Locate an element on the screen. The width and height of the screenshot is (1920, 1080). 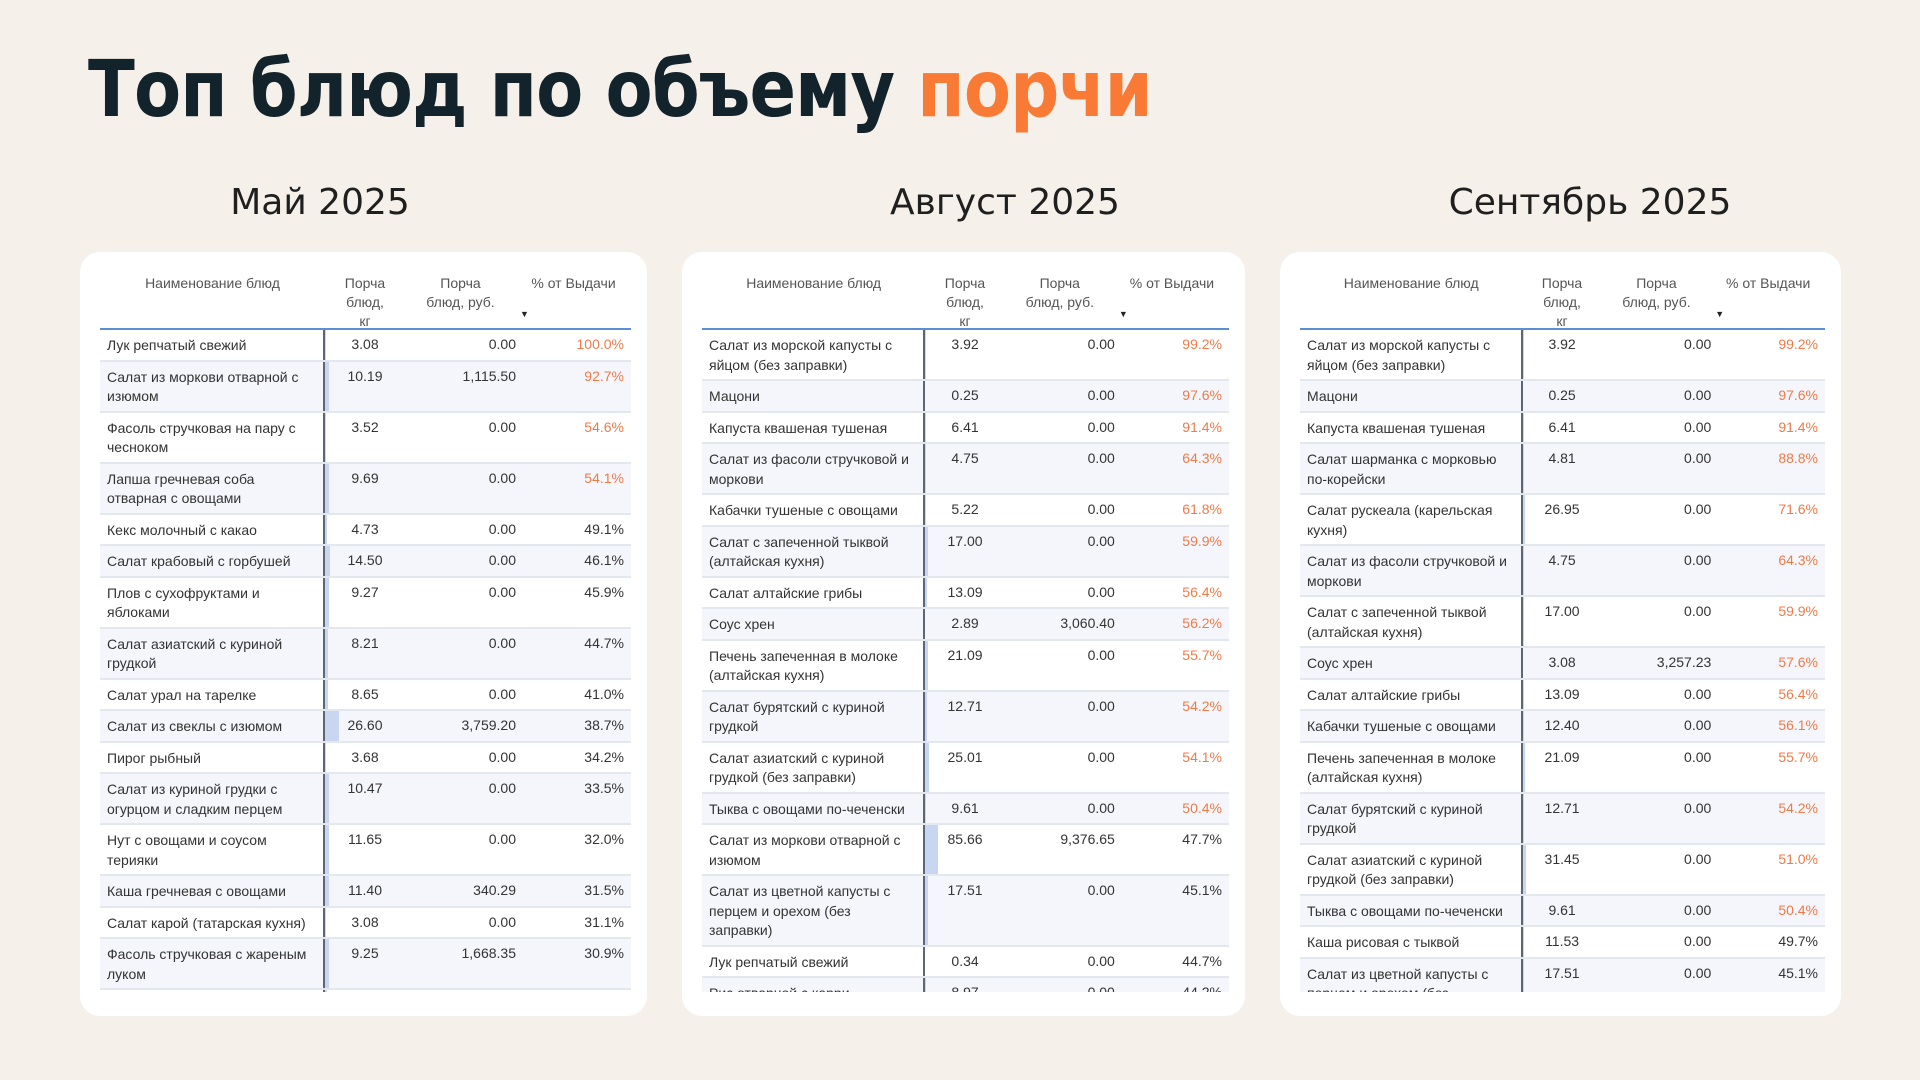
spoilage-kg-cell: 11.40 is located at coordinates (365, 891).